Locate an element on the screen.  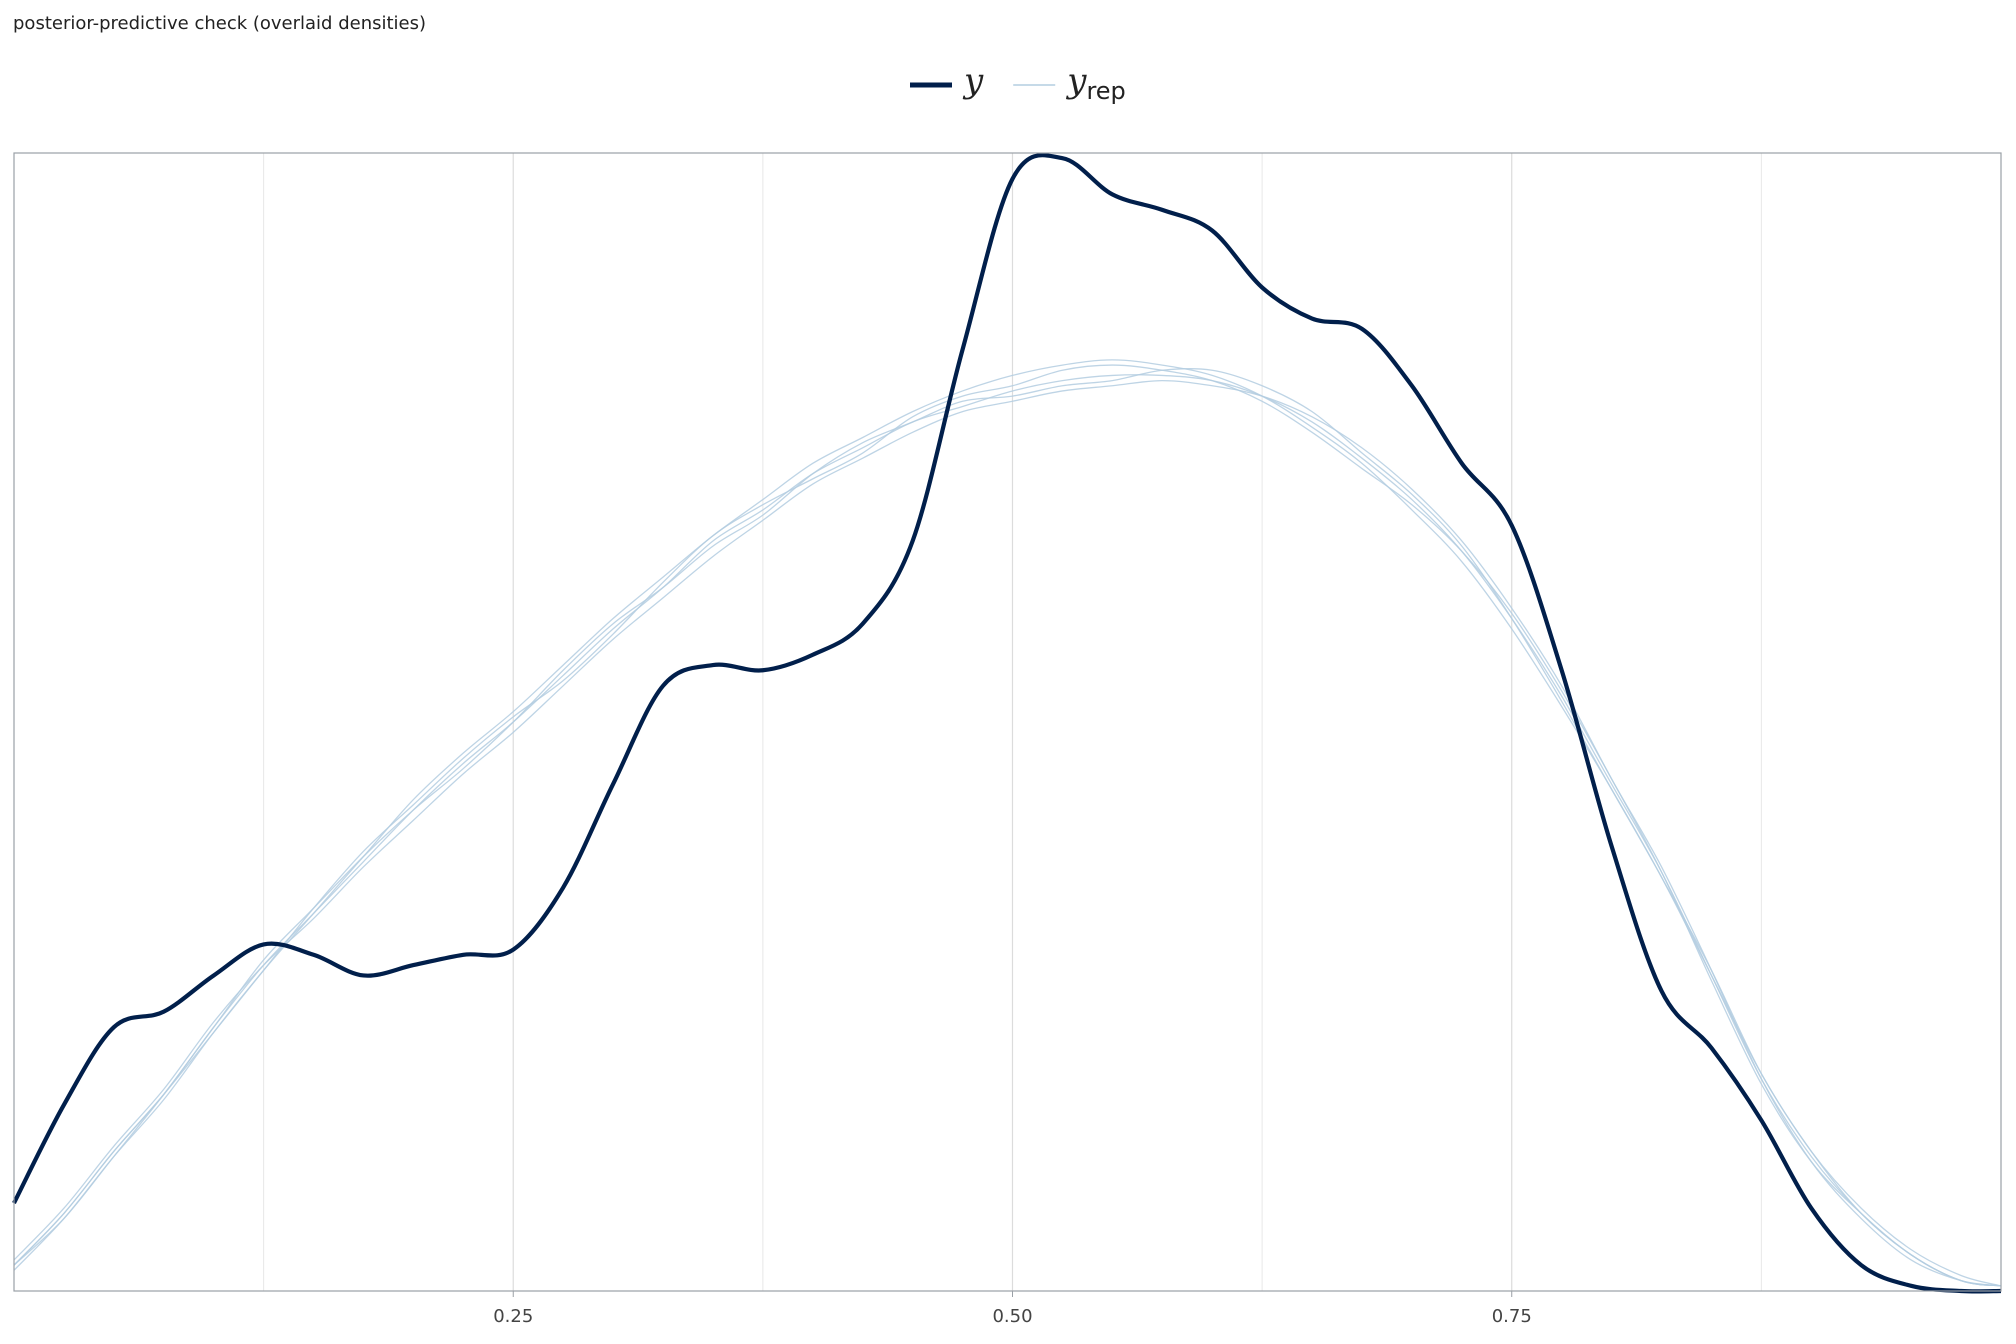
legend-label: y is located at coordinates (973, 81).